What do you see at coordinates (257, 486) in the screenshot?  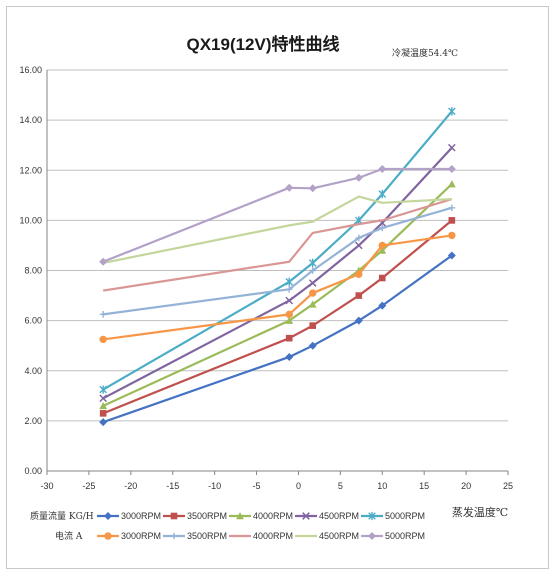 I see `x-tick-label: -5` at bounding box center [257, 486].